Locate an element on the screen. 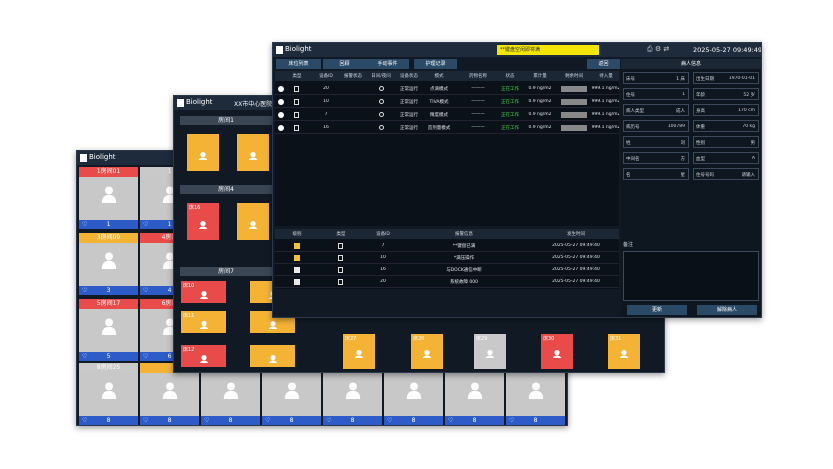  room-card: 1房间01 ♡ 1 is located at coordinates (108, 198).